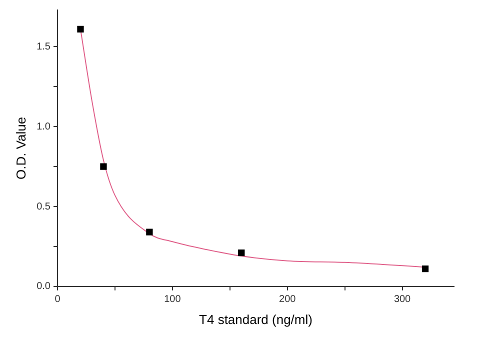 Image resolution: width=479 pixels, height=337 pixels. I want to click on x-axis-title: T4 standard (ng/ml), so click(255, 319).